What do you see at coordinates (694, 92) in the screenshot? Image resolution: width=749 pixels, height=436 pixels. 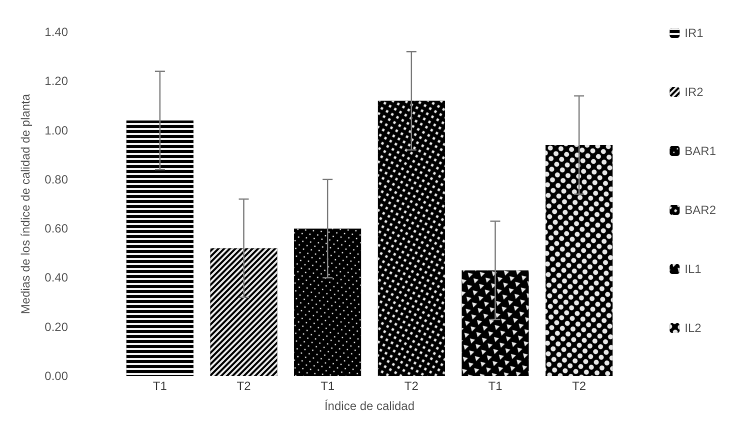 I see `legend-label: IR2` at bounding box center [694, 92].